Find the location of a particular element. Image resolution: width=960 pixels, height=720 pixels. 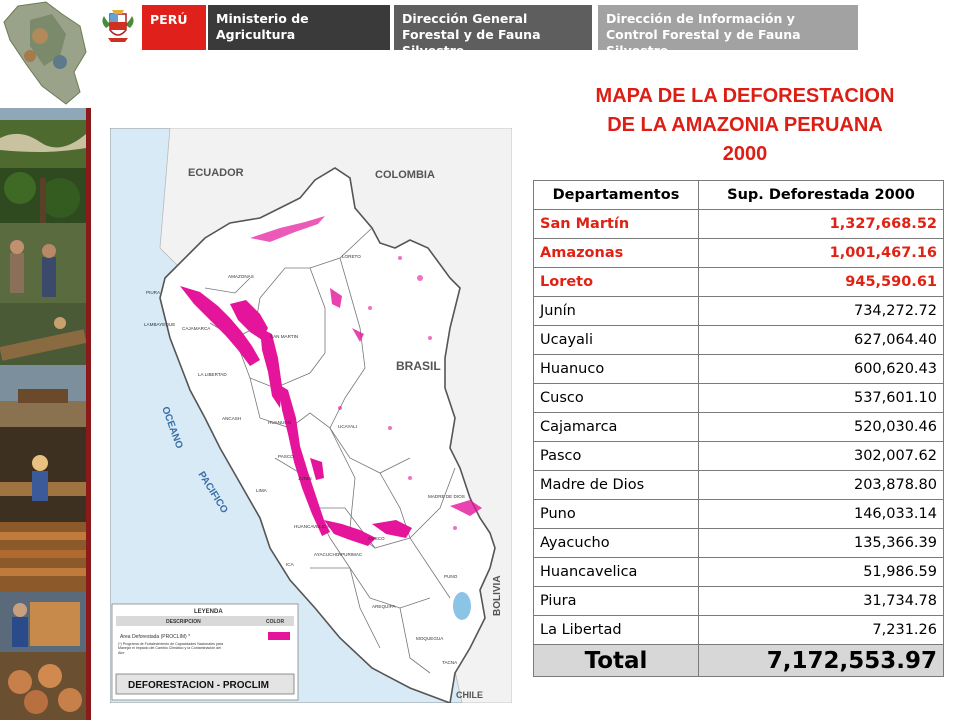

forest-photo is located at coordinates (43, 195).